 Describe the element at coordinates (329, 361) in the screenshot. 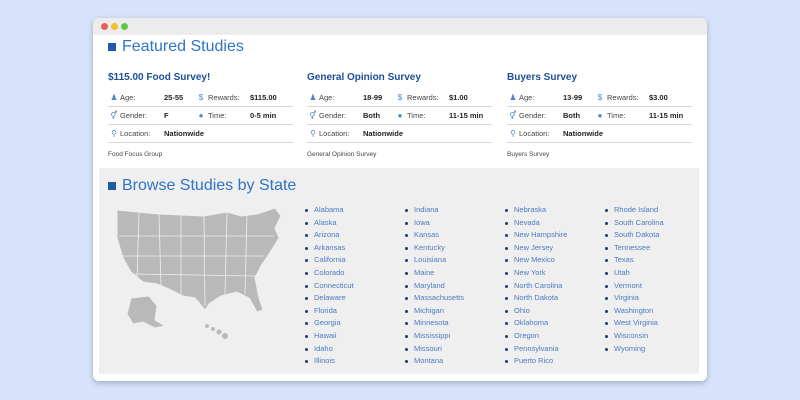

I see `state-link: Illinois` at that location.